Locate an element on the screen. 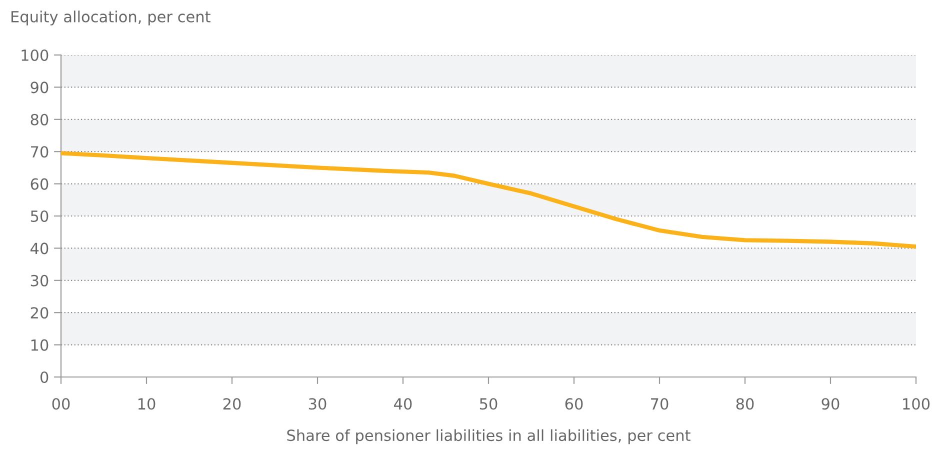  x-tick-label: 50 is located at coordinates (489, 404).